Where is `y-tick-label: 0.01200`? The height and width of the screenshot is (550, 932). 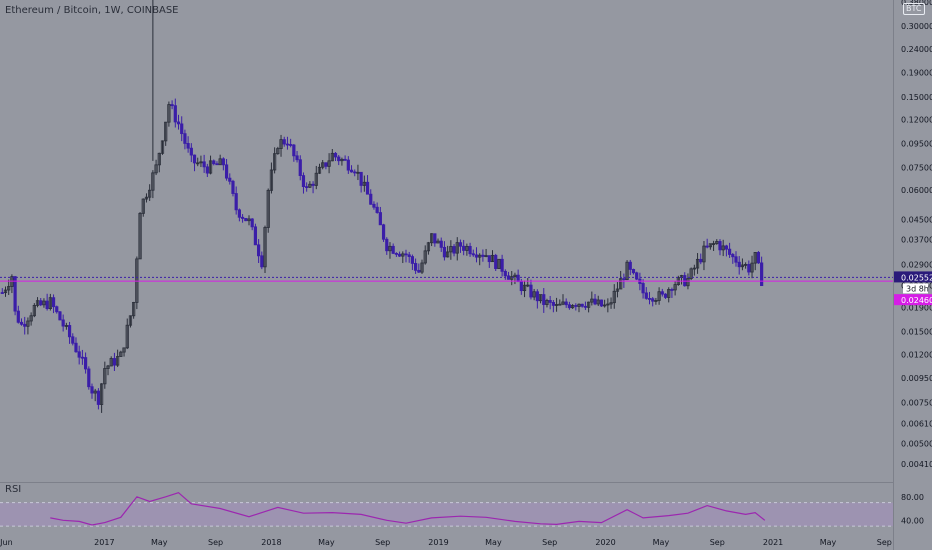
y-tick-label: 0.01200 is located at coordinates (916, 354).